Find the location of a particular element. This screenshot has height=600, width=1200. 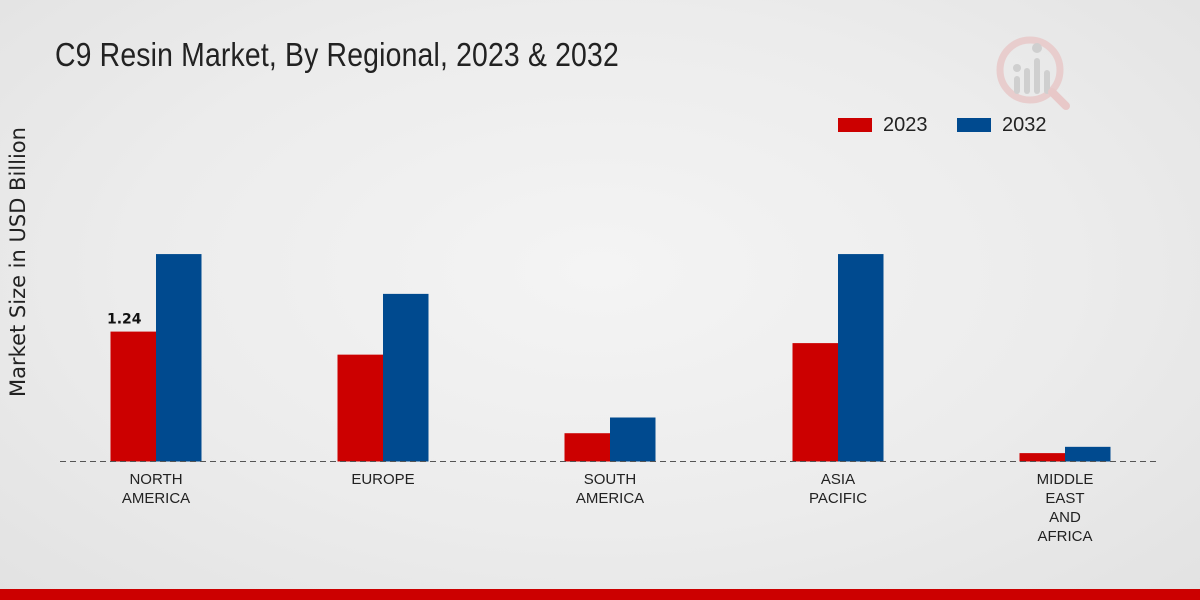

bar-2023-asia-pacific is located at coordinates (815, 402).